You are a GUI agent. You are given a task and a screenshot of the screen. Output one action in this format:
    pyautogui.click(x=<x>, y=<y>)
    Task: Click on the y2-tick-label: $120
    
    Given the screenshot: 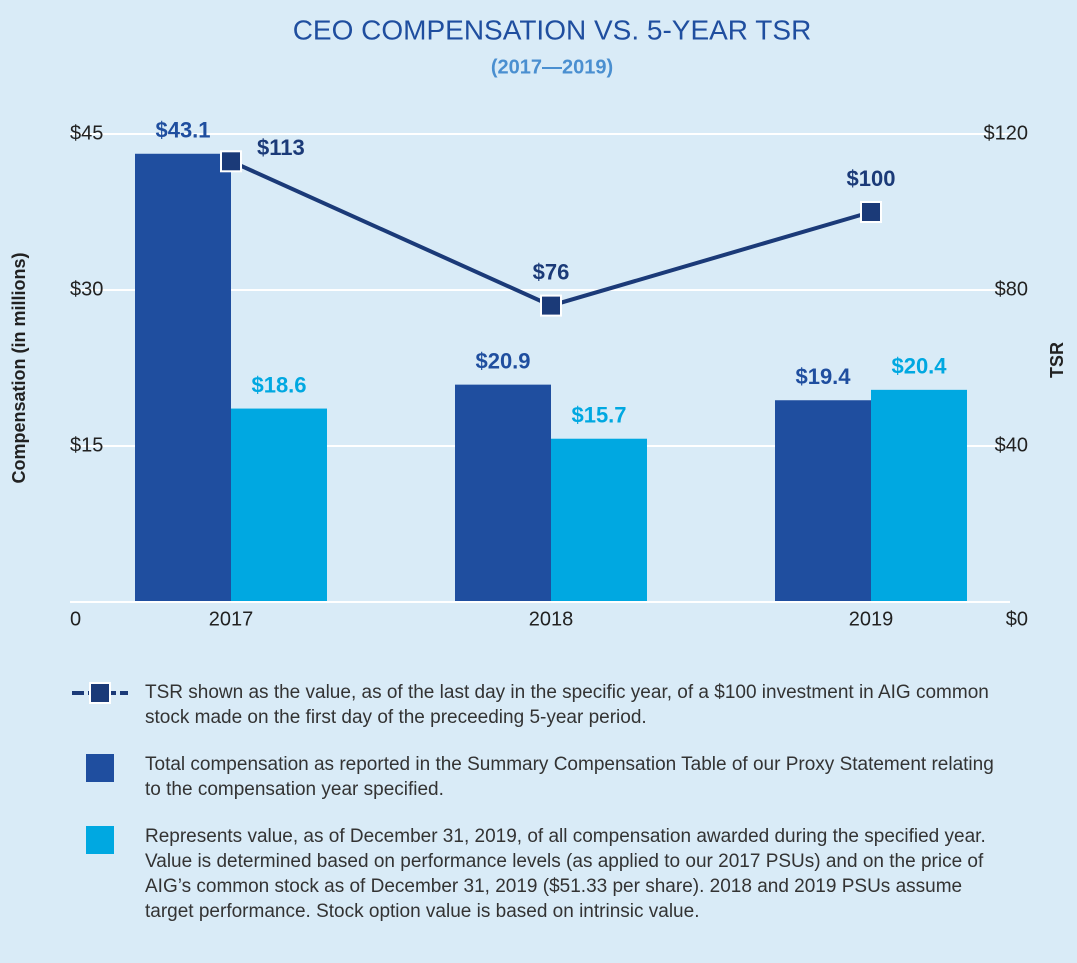 What is the action you would take?
    pyautogui.click(x=1006, y=133)
    